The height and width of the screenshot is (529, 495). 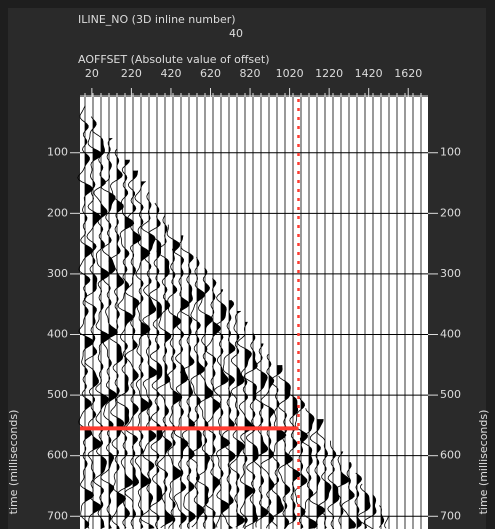 I want to click on y-tick-label-right: 600, so click(x=450, y=455).